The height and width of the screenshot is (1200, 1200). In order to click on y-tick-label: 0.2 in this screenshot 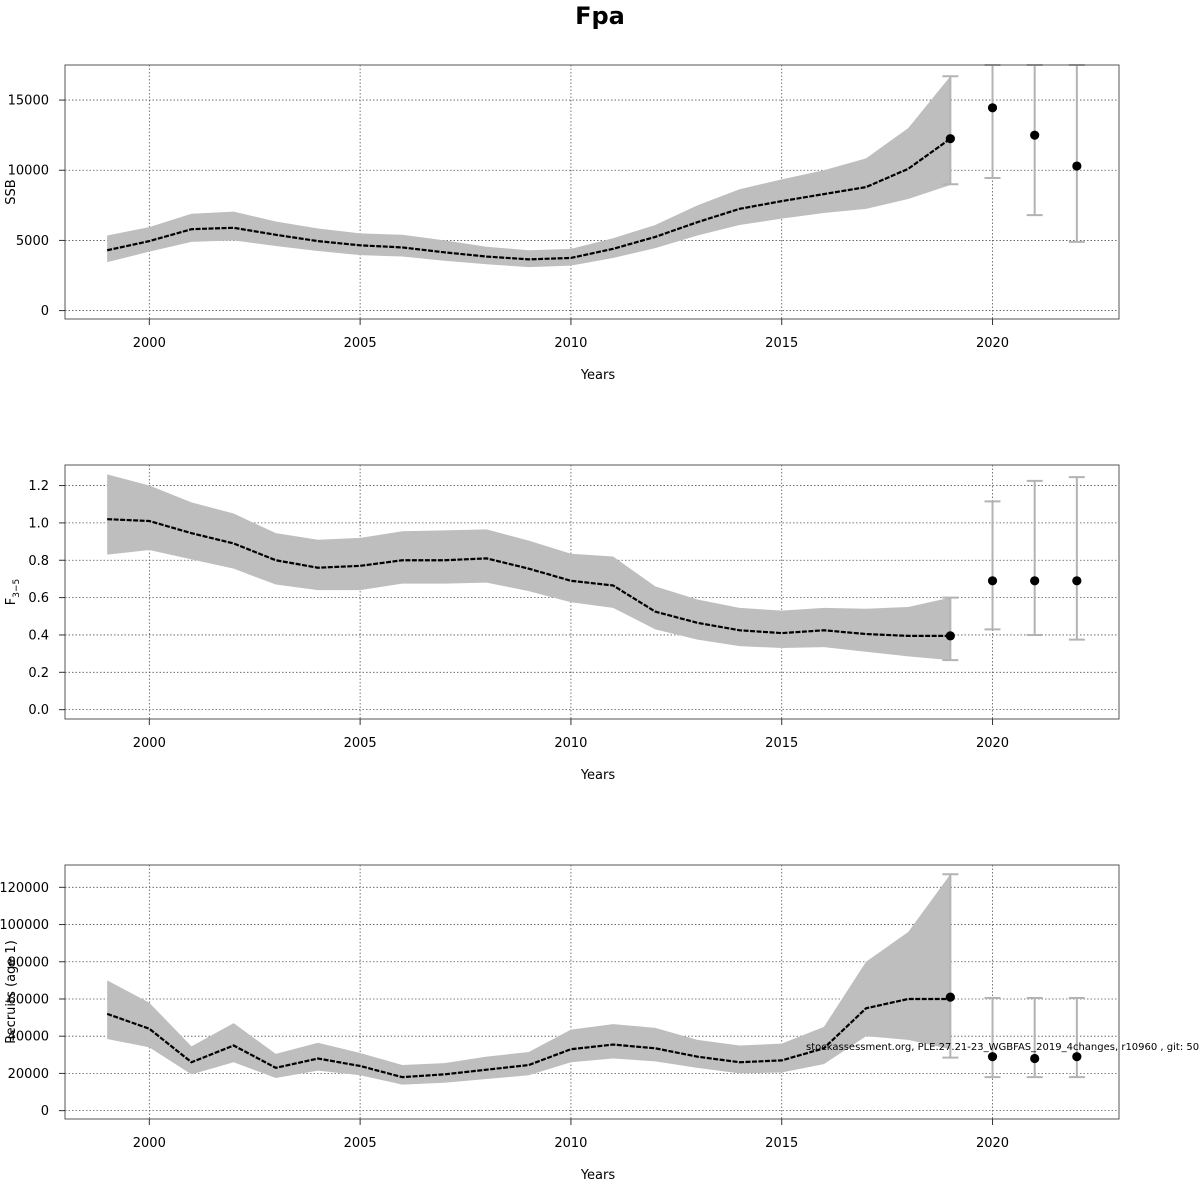, I will do `click(38, 673)`.